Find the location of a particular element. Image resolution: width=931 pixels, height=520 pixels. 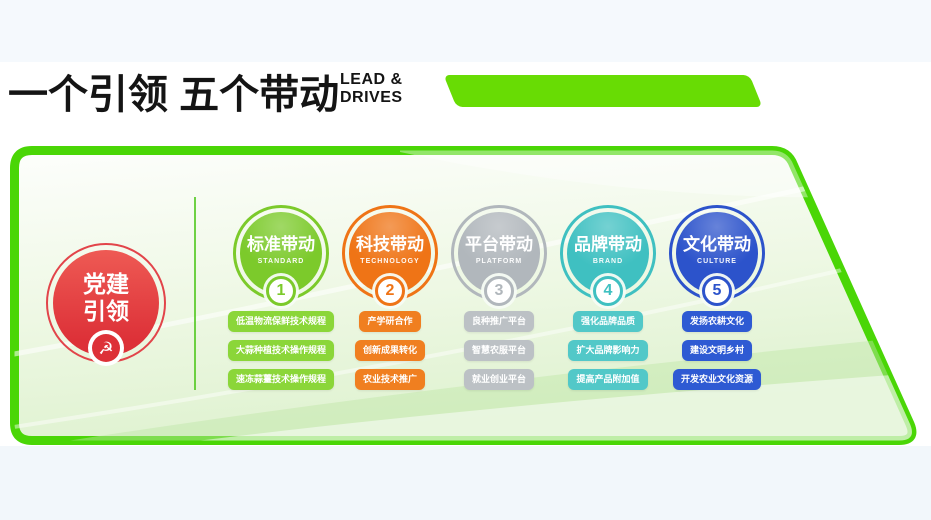

drive-subtitle: BRAND is located at coordinates (608, 261).